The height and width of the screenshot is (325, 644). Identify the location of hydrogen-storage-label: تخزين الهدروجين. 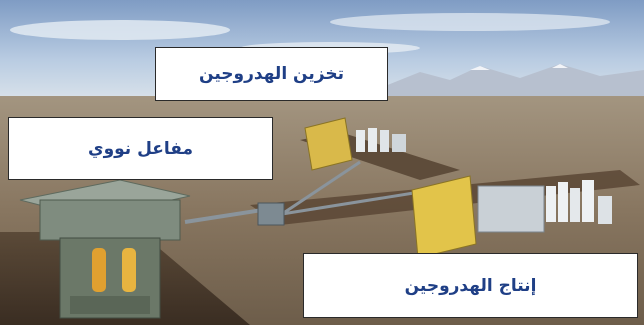
(271, 74).